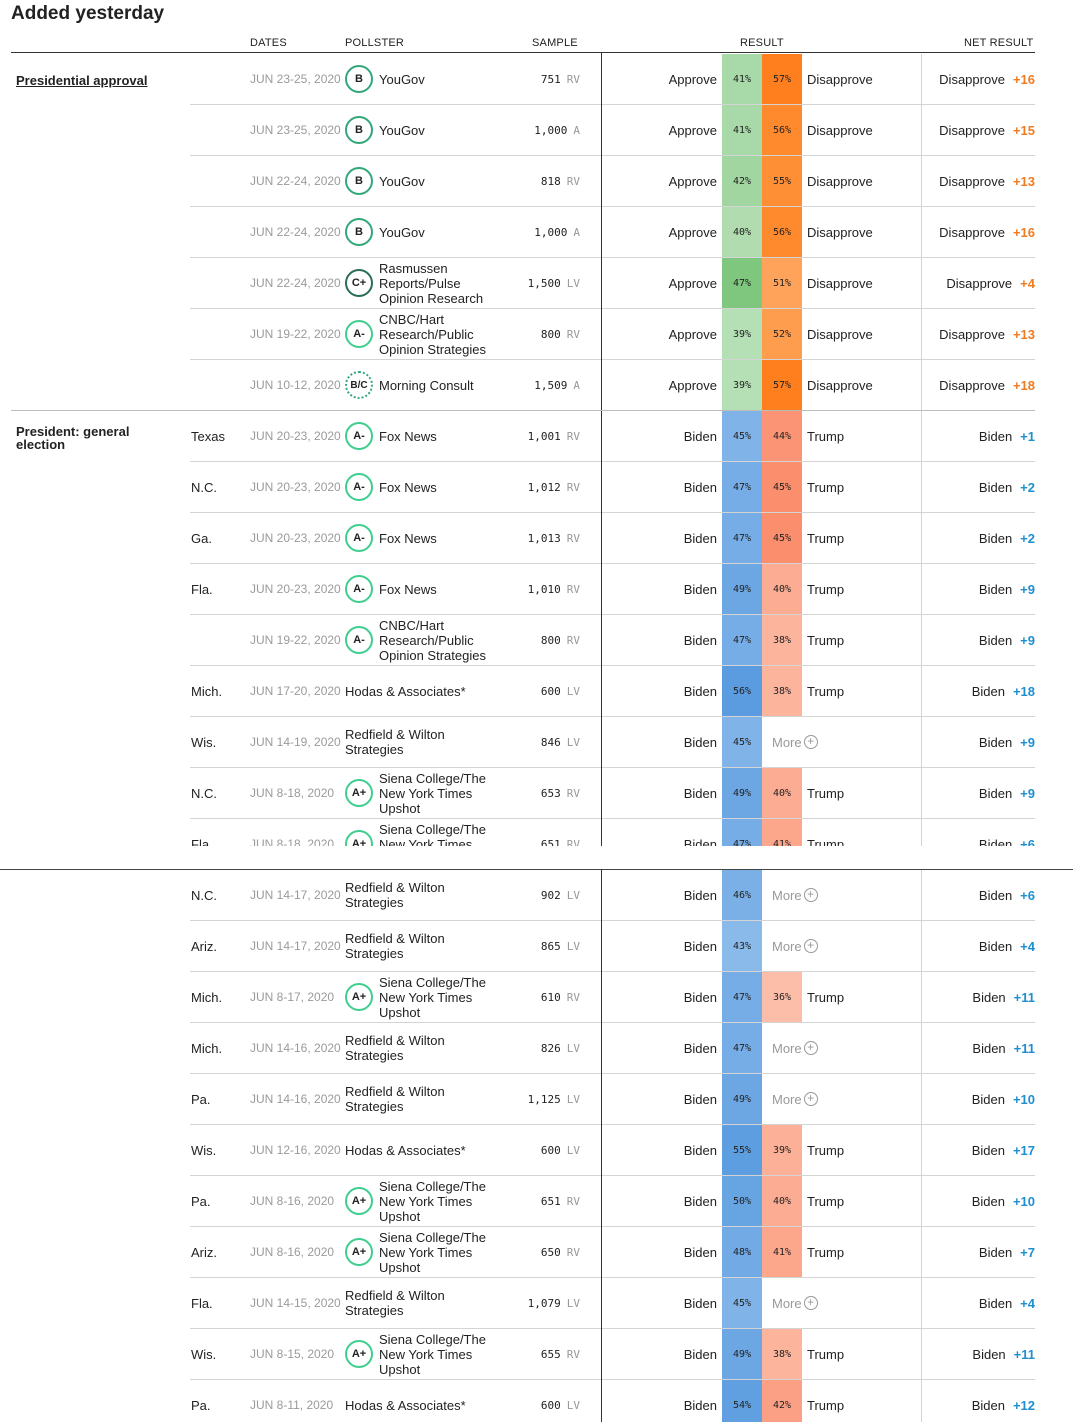  I want to click on net-result: Biden +9, so click(978, 640).